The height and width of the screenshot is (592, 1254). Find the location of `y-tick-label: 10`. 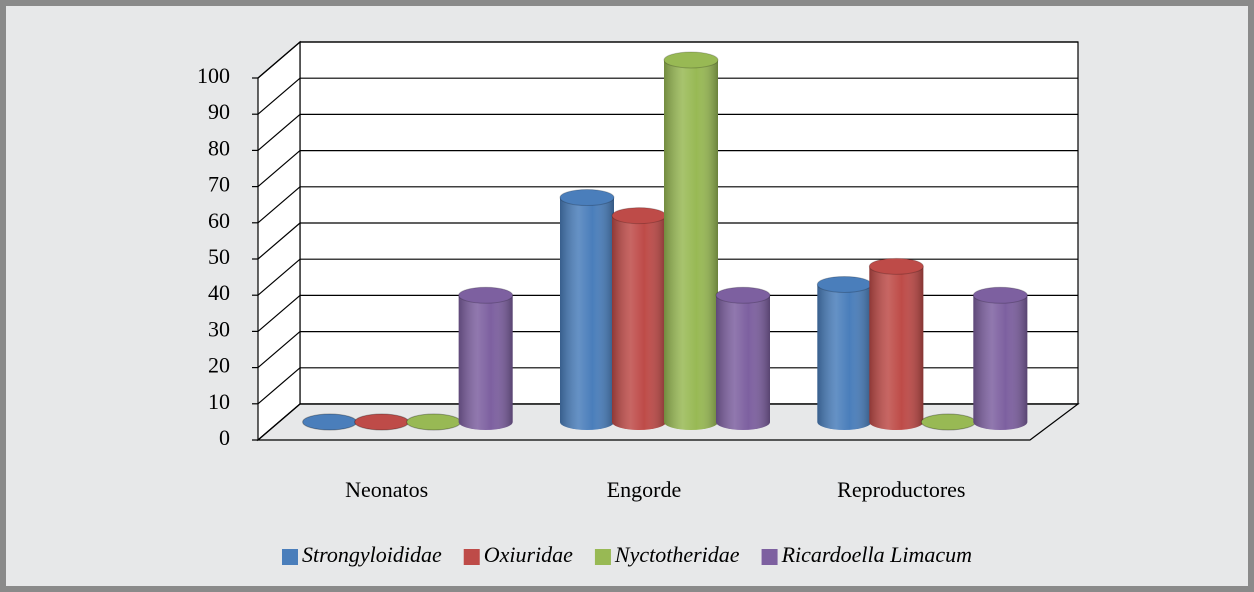

y-tick-label: 10 is located at coordinates (219, 401).